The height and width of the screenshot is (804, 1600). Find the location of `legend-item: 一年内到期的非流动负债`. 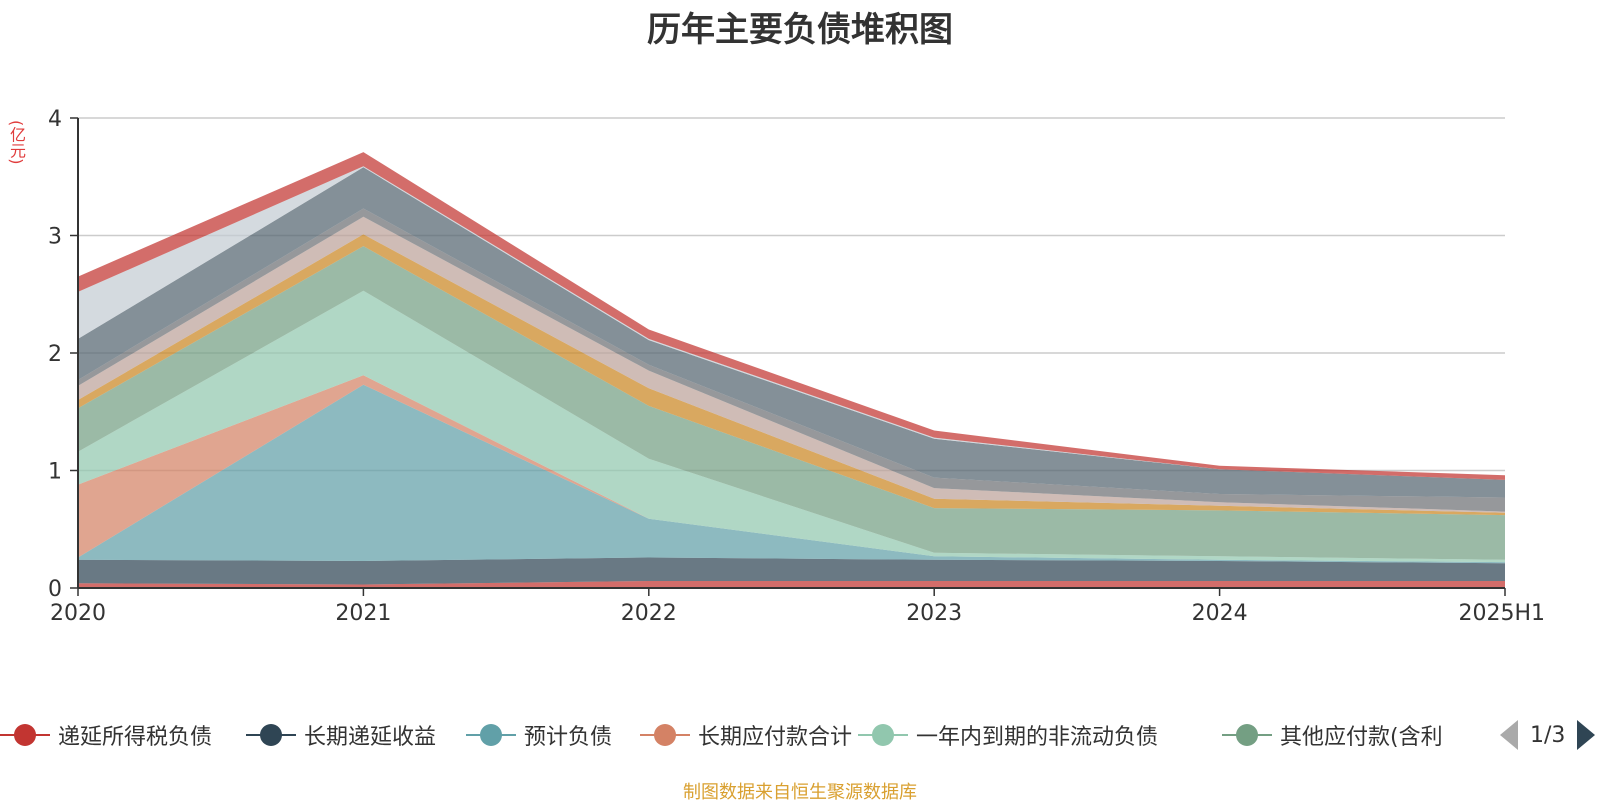

legend-item: 一年内到期的非流动负债 is located at coordinates (1008, 735).